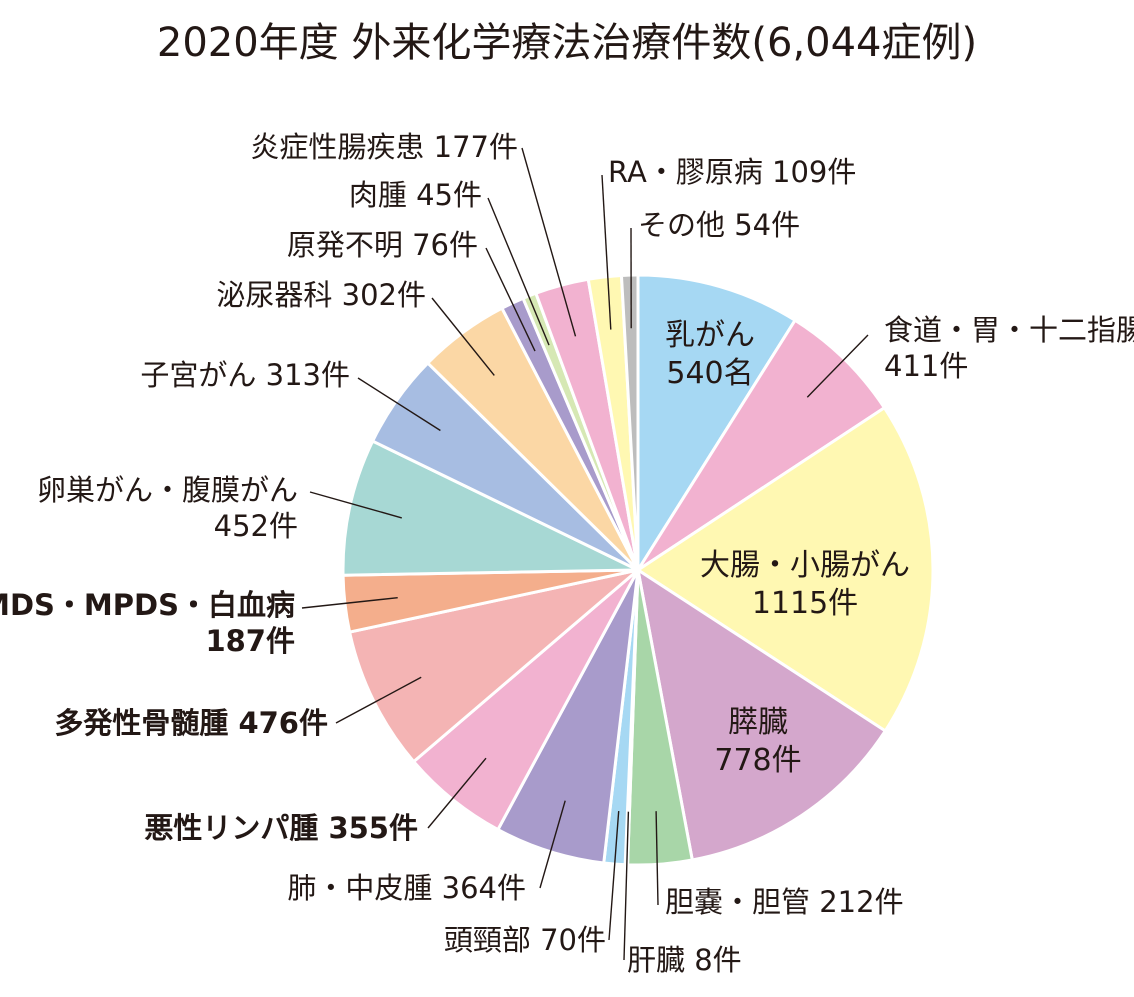 The width and height of the screenshot is (1134, 997). Describe the element at coordinates (406, 888) in the screenshot. I see `slice-label-7: 肺・中皮腫 364件` at that location.